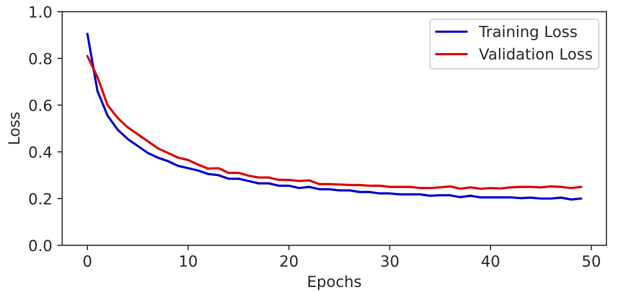 The height and width of the screenshot is (292, 622). I want to click on x-axis-title: Epochs, so click(334, 282).